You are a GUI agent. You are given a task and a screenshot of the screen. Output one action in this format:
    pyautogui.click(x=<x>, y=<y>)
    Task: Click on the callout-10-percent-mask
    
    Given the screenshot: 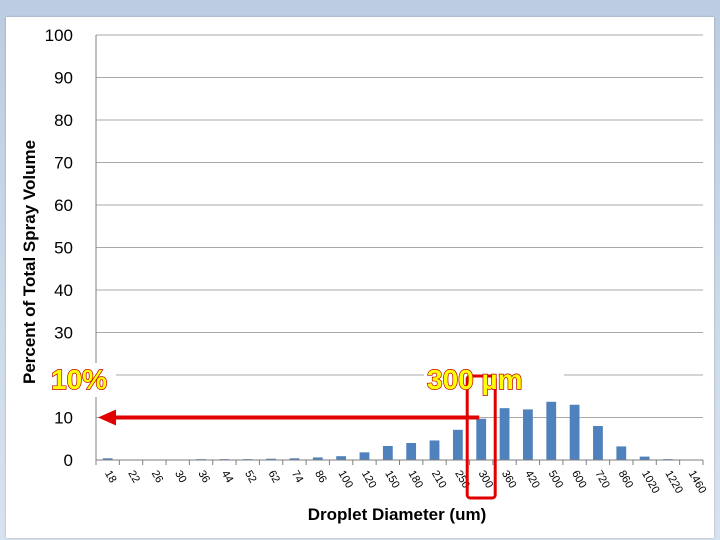 What is the action you would take?
    pyautogui.click(x=81, y=380)
    